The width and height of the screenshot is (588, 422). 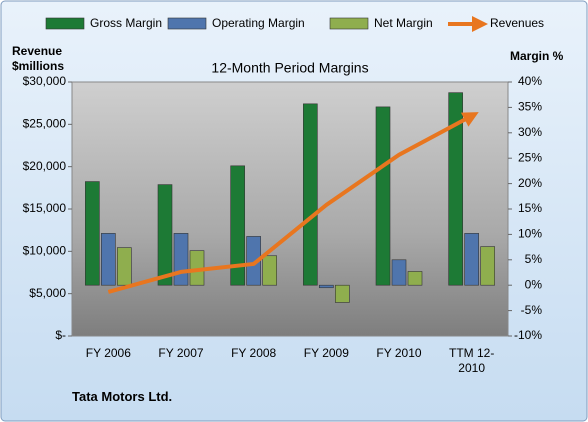 I want to click on y-tick-label: $30,000, so click(x=45, y=81).